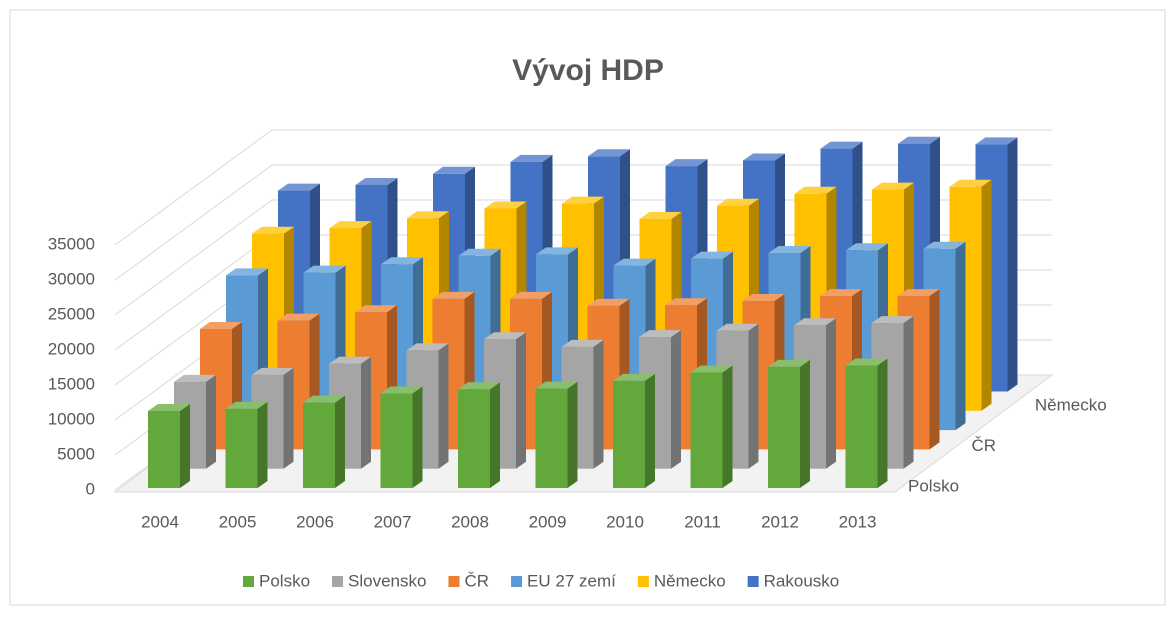  Describe the element at coordinates (90, 488) in the screenshot. I see `y-tick-label: 0` at that location.